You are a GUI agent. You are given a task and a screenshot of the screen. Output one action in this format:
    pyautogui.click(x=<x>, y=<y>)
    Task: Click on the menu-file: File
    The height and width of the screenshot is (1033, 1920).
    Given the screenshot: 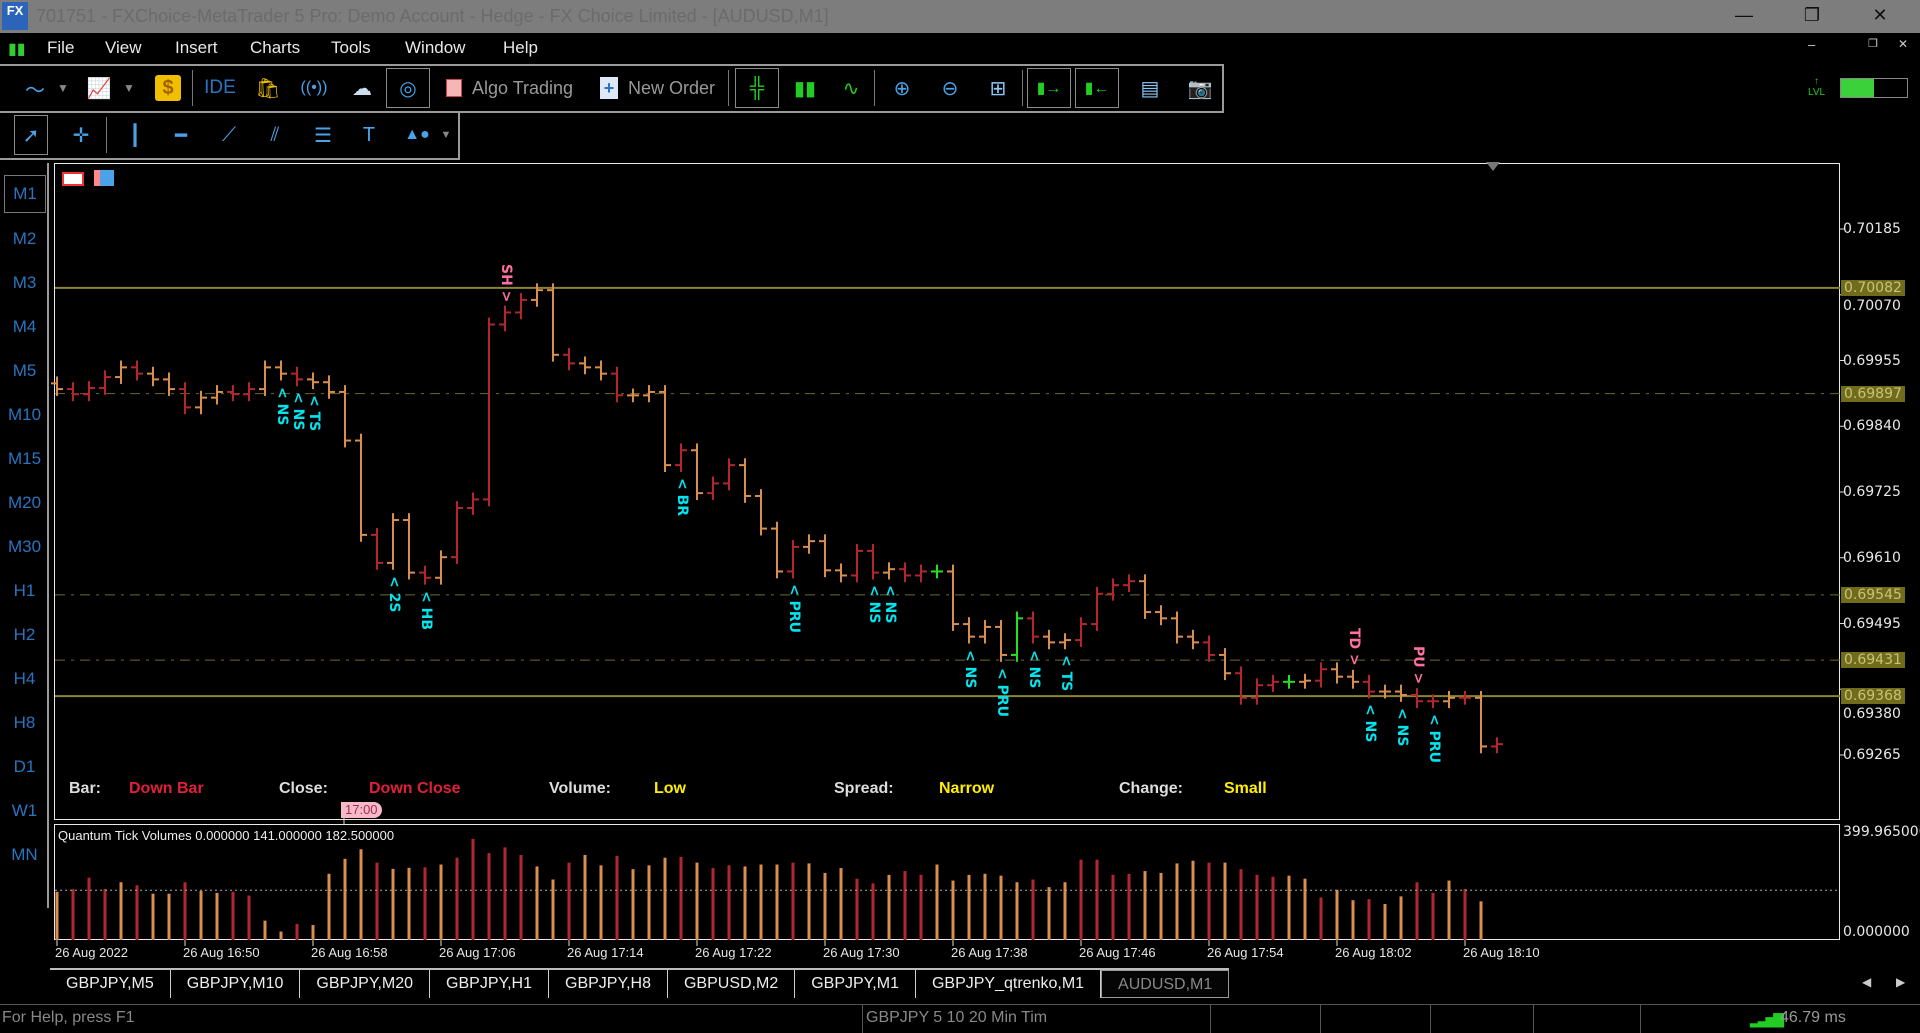 What is the action you would take?
    pyautogui.click(x=61, y=47)
    